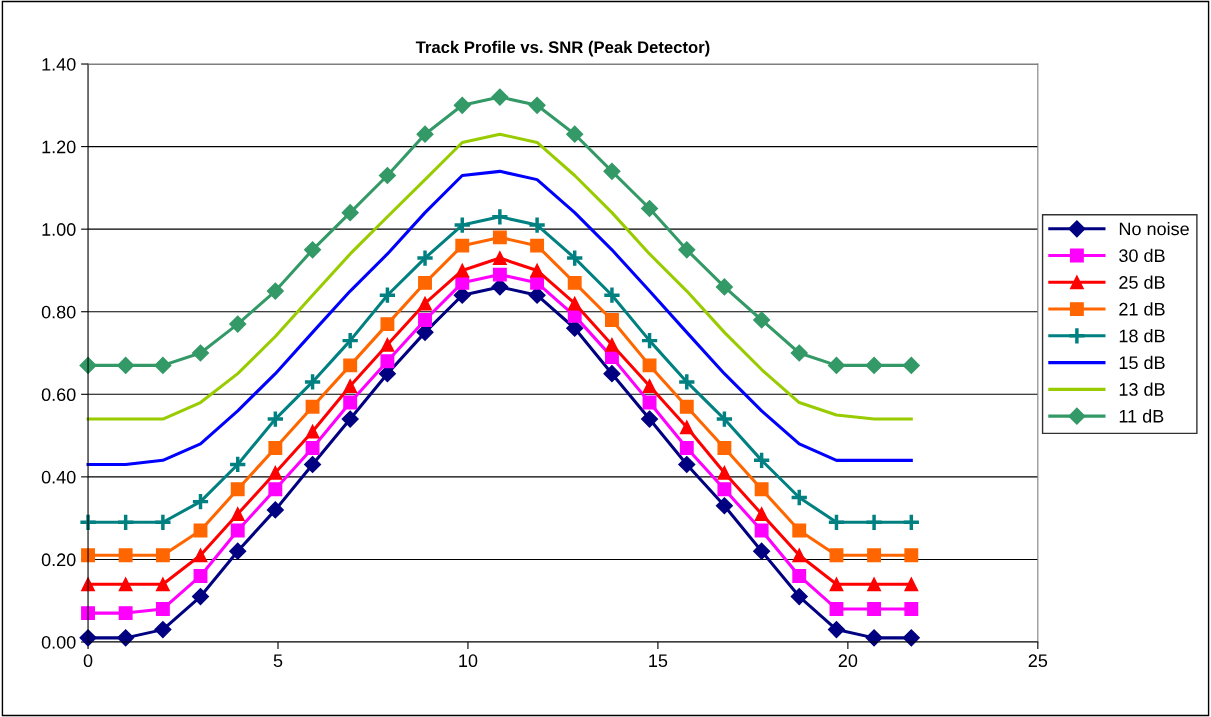  I want to click on x-tick-label: 15, so click(658, 661).